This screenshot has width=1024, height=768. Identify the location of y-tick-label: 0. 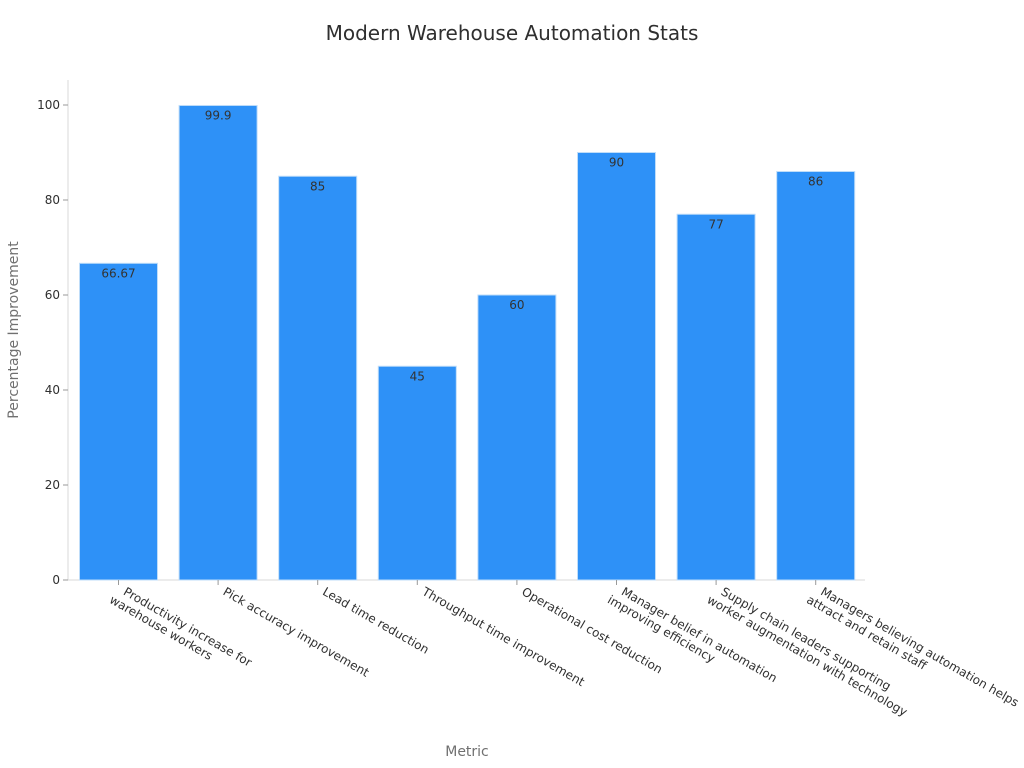
(56, 580).